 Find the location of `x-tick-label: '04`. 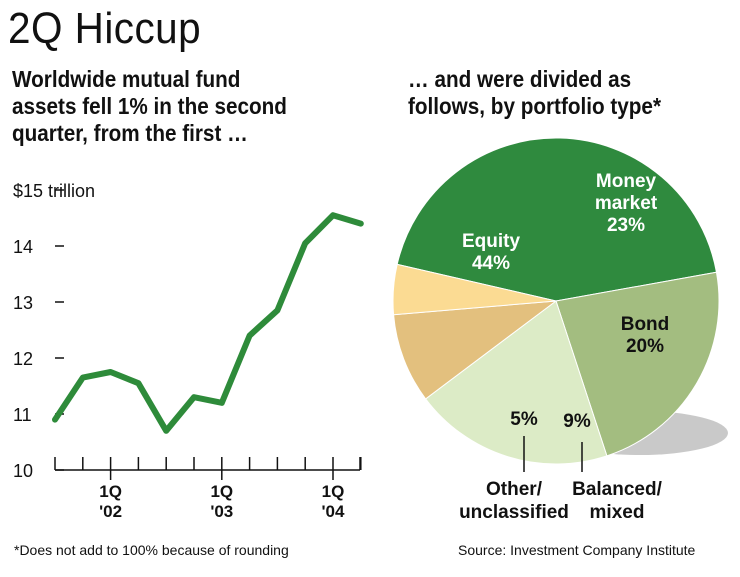

x-tick-label: '04 is located at coordinates (333, 511).